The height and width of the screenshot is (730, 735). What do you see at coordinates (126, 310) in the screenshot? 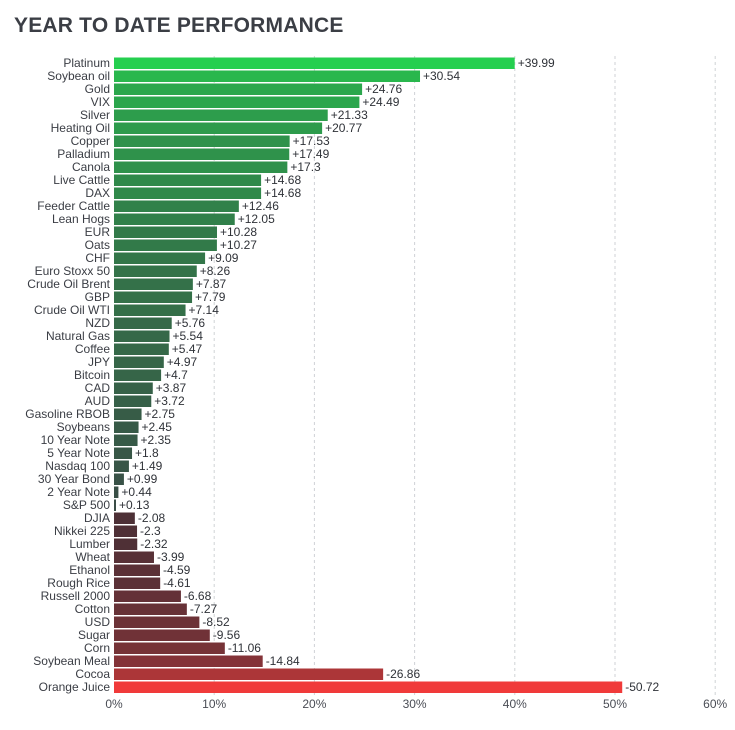
I see `bar-row: Crude Oil WTI +7.14` at bounding box center [126, 310].